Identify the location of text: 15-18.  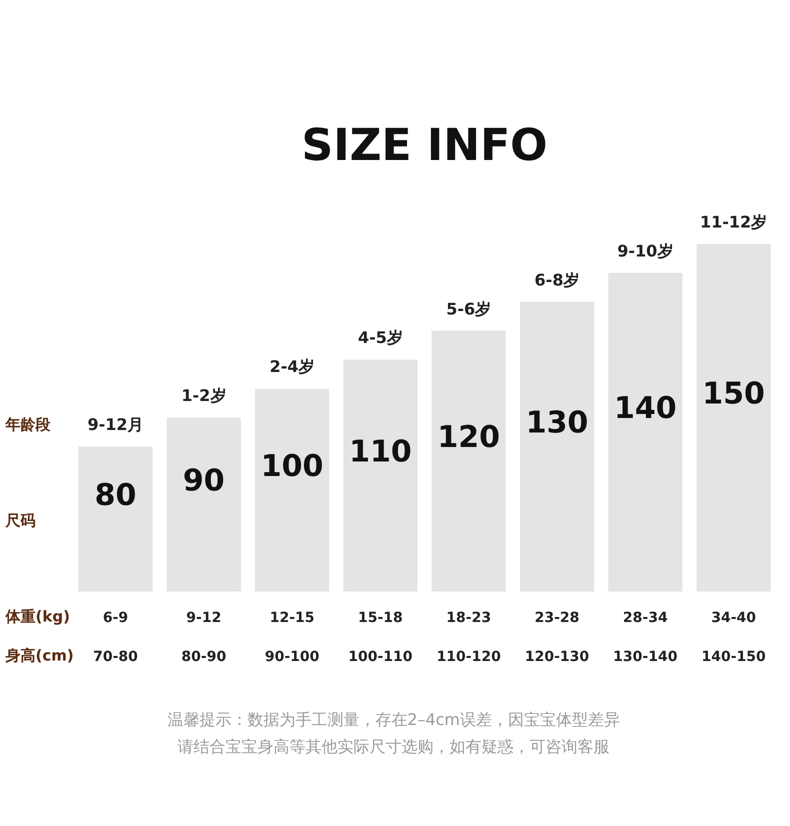
(380, 618).